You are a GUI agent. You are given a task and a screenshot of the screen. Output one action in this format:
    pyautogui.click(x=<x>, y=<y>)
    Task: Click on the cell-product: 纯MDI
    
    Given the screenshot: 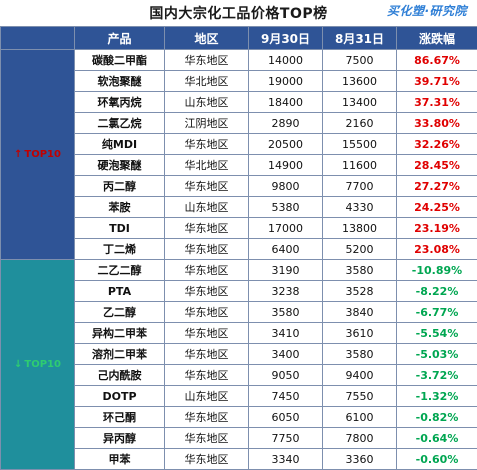 What is the action you would take?
    pyautogui.click(x=120, y=144)
    